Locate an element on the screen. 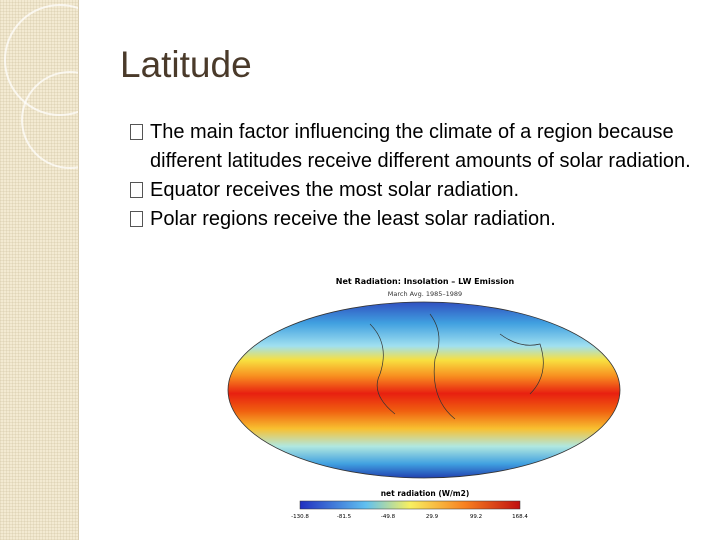 The width and height of the screenshot is (720, 545). strip-circles is located at coordinates (61, 86).